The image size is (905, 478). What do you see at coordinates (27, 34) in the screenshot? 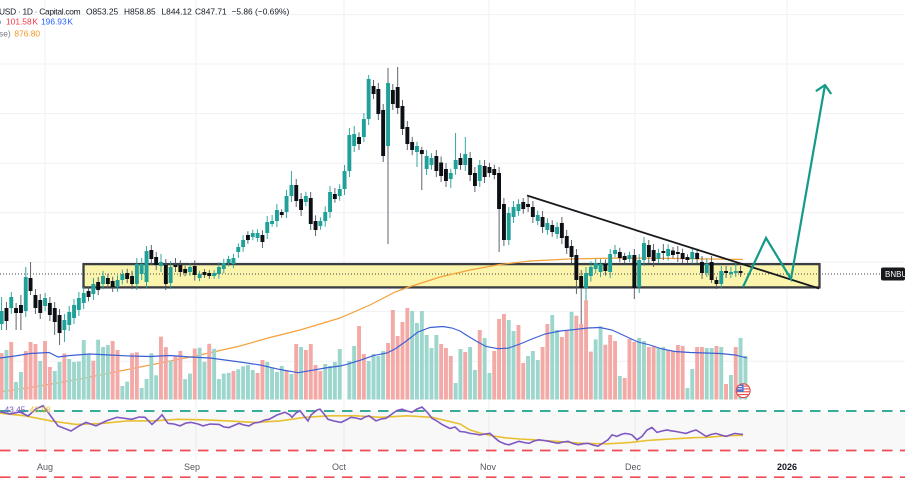
I see `svg-text: 876.80` at bounding box center [27, 34].